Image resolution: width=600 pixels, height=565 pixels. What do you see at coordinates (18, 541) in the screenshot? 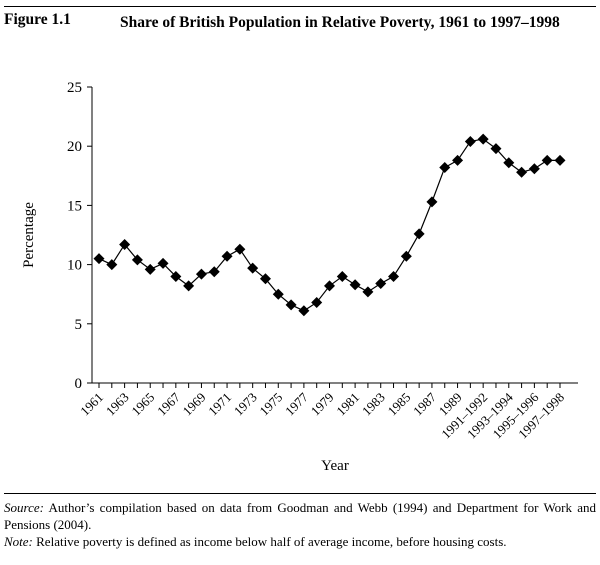
I see `note-label: Note:` at bounding box center [18, 541].